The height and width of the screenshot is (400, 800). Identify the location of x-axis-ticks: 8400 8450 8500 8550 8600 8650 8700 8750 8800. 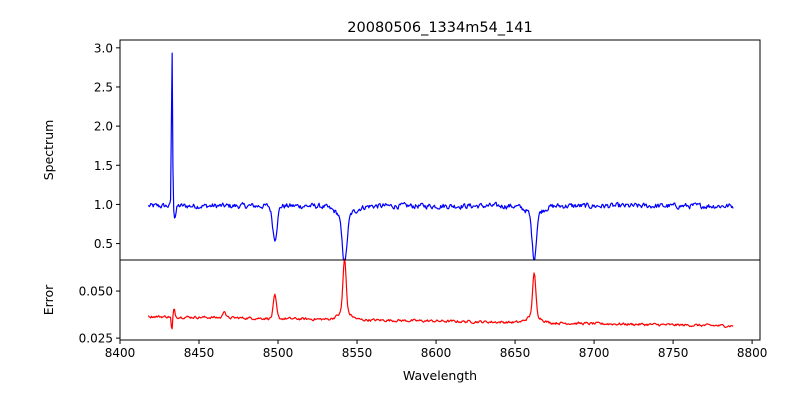
(436, 350).